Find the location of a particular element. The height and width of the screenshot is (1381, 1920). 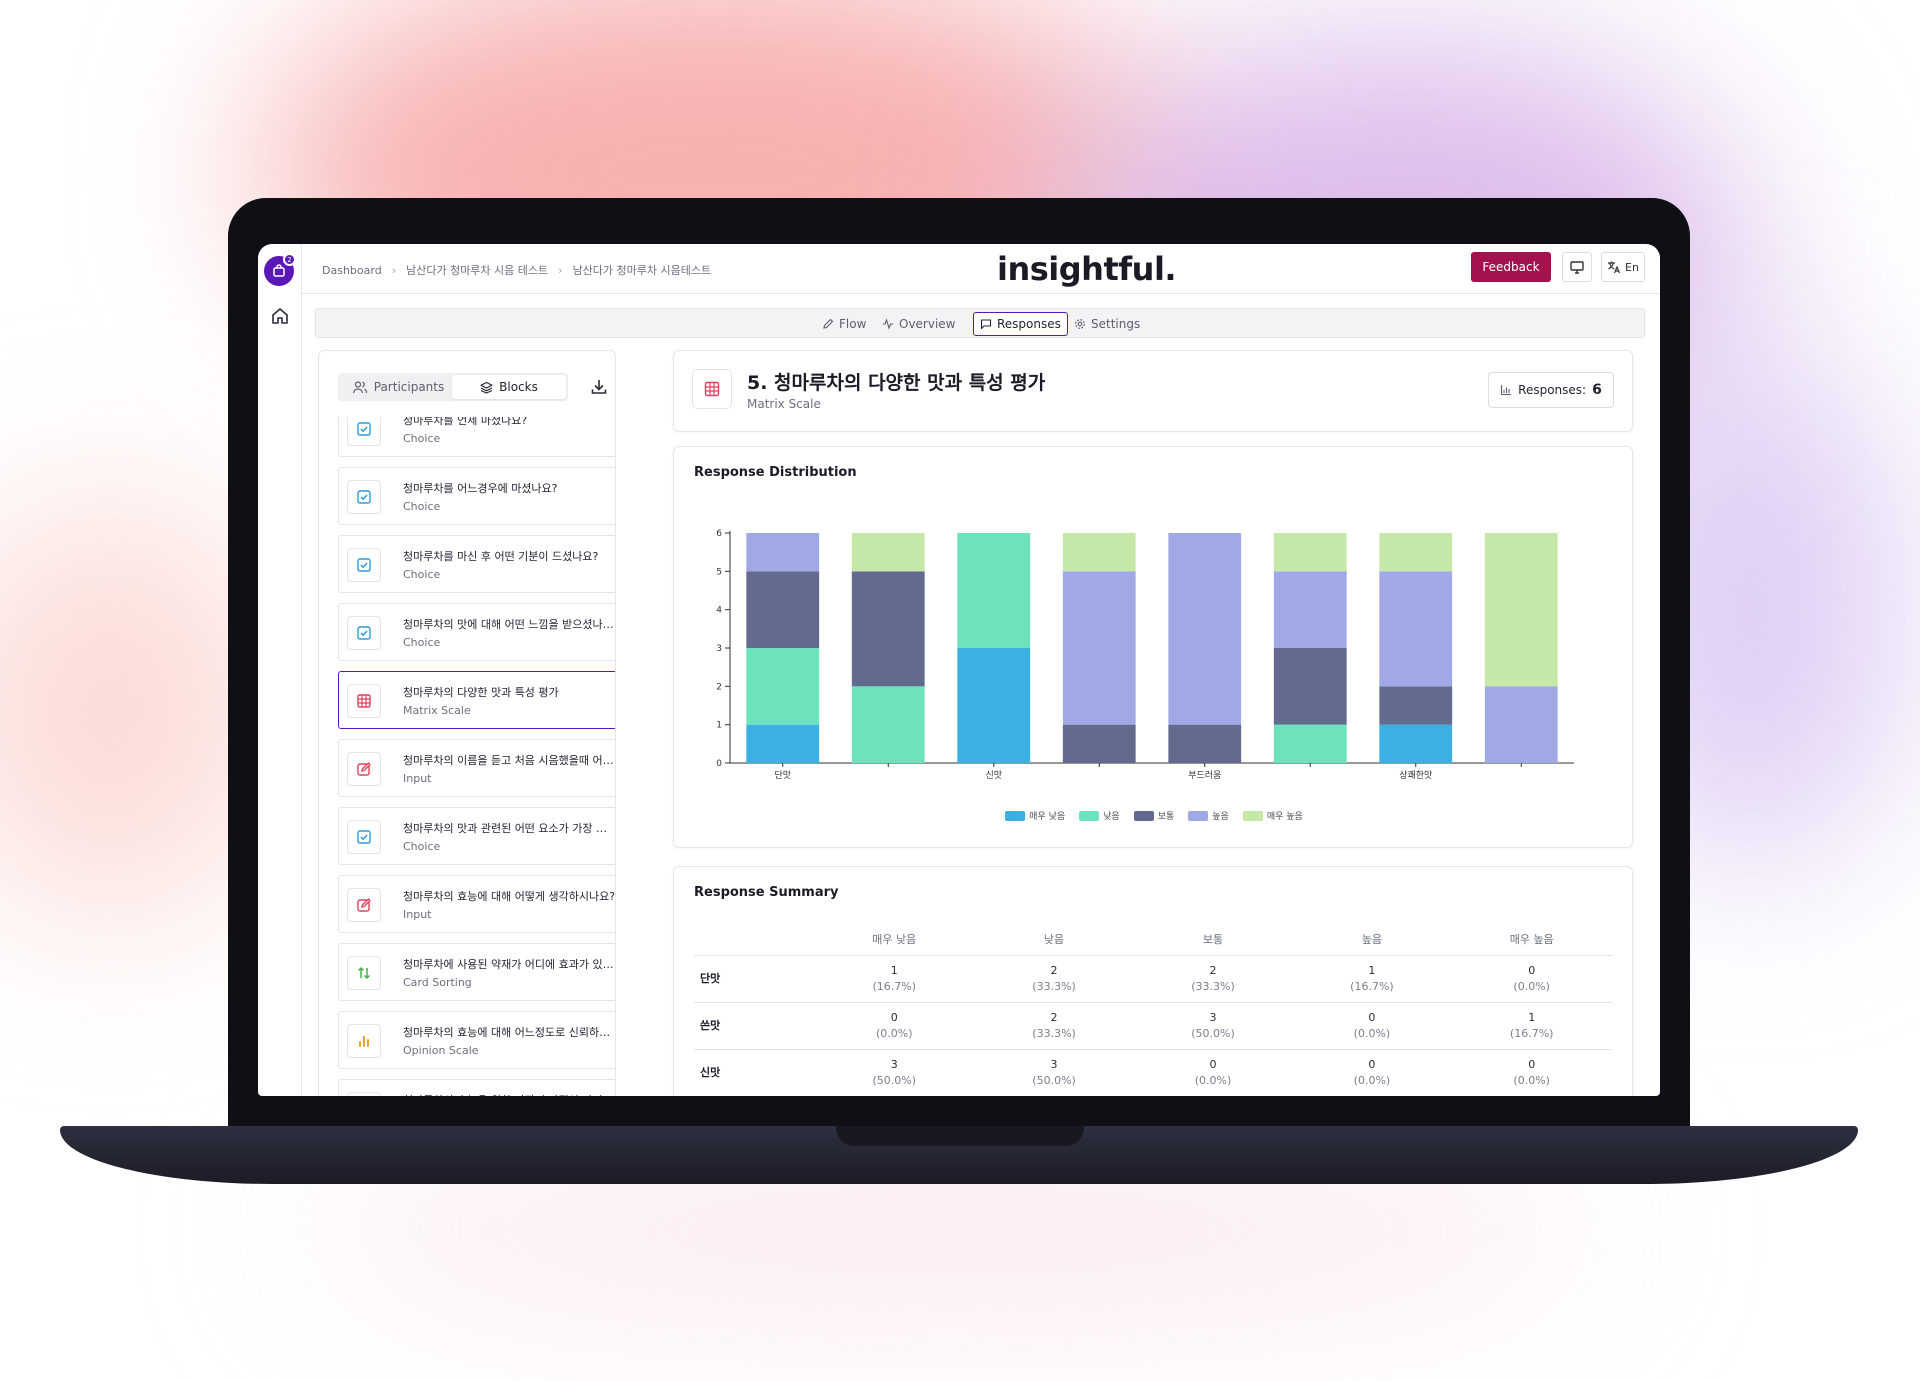

block-type: Input is located at coordinates (417, 914).